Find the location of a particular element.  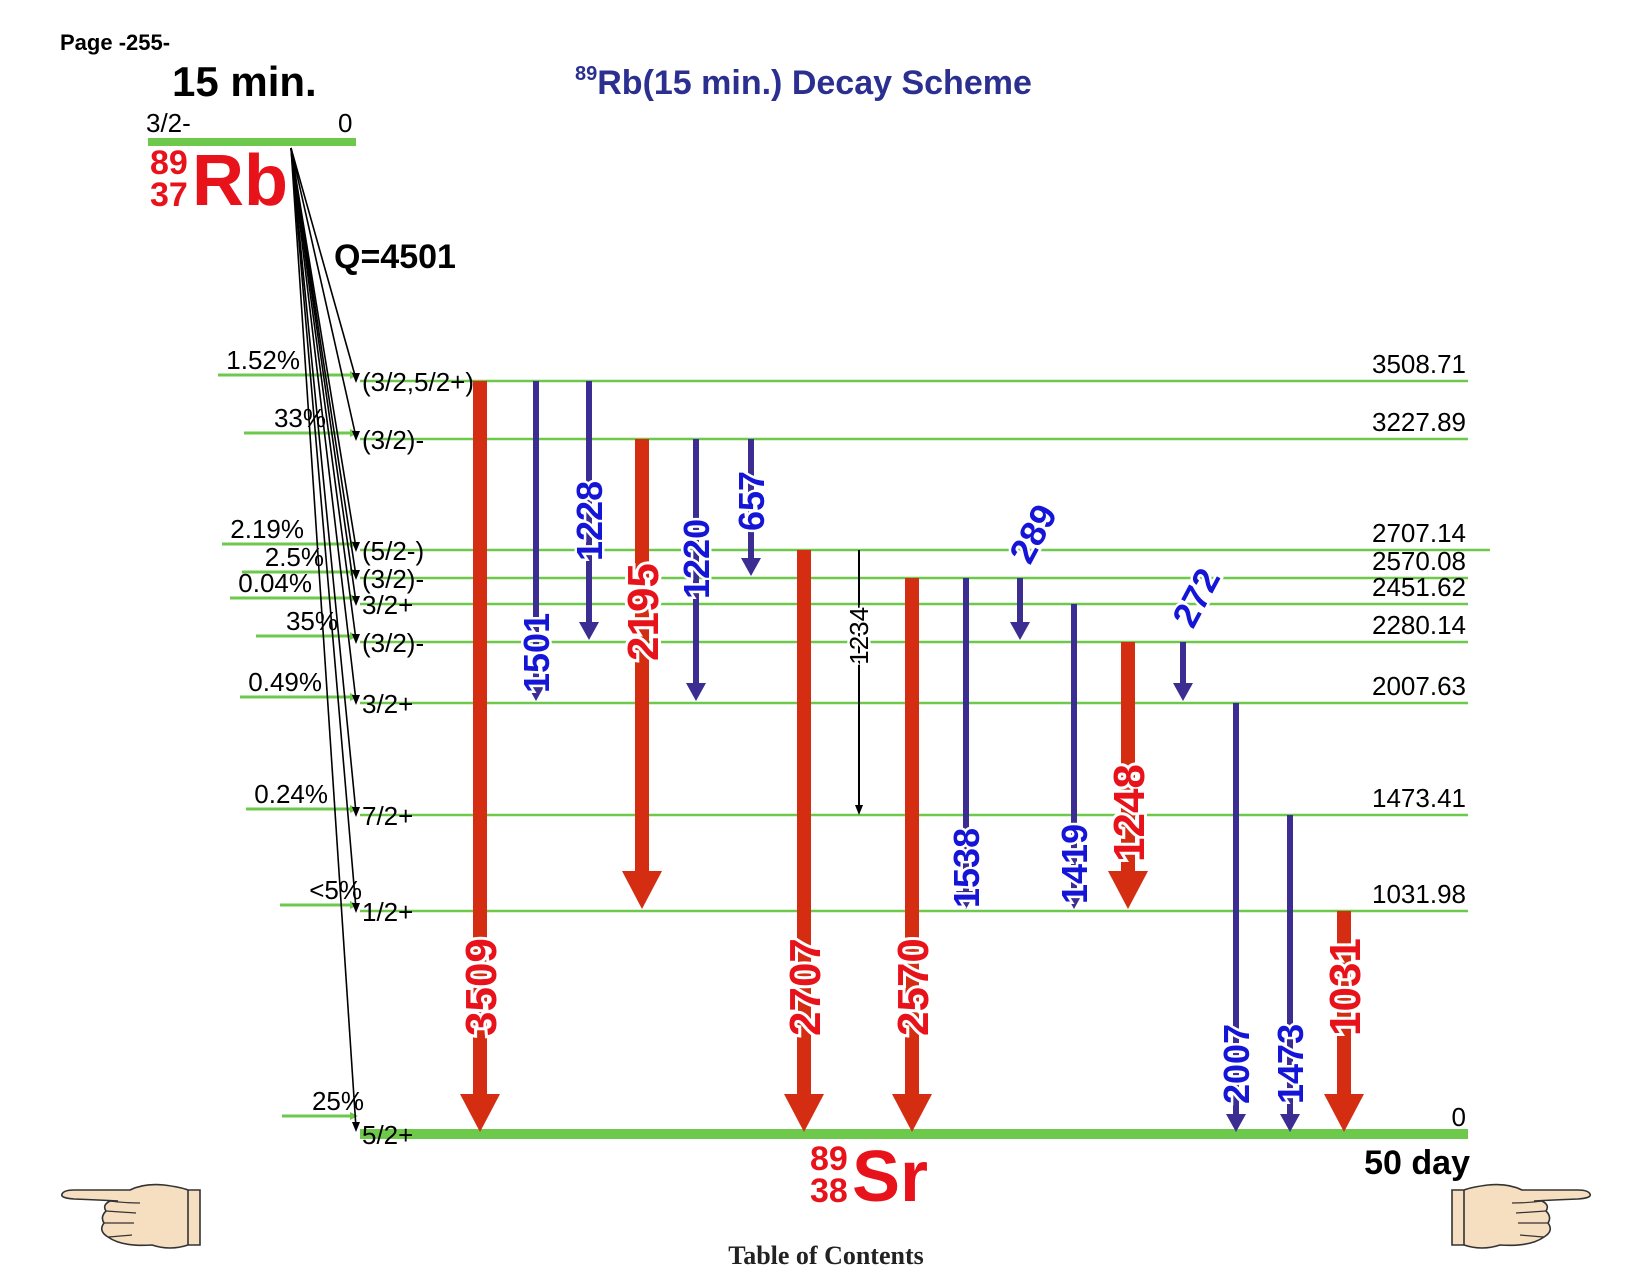

parent-mass-number: 89 is located at coordinates (169, 163).